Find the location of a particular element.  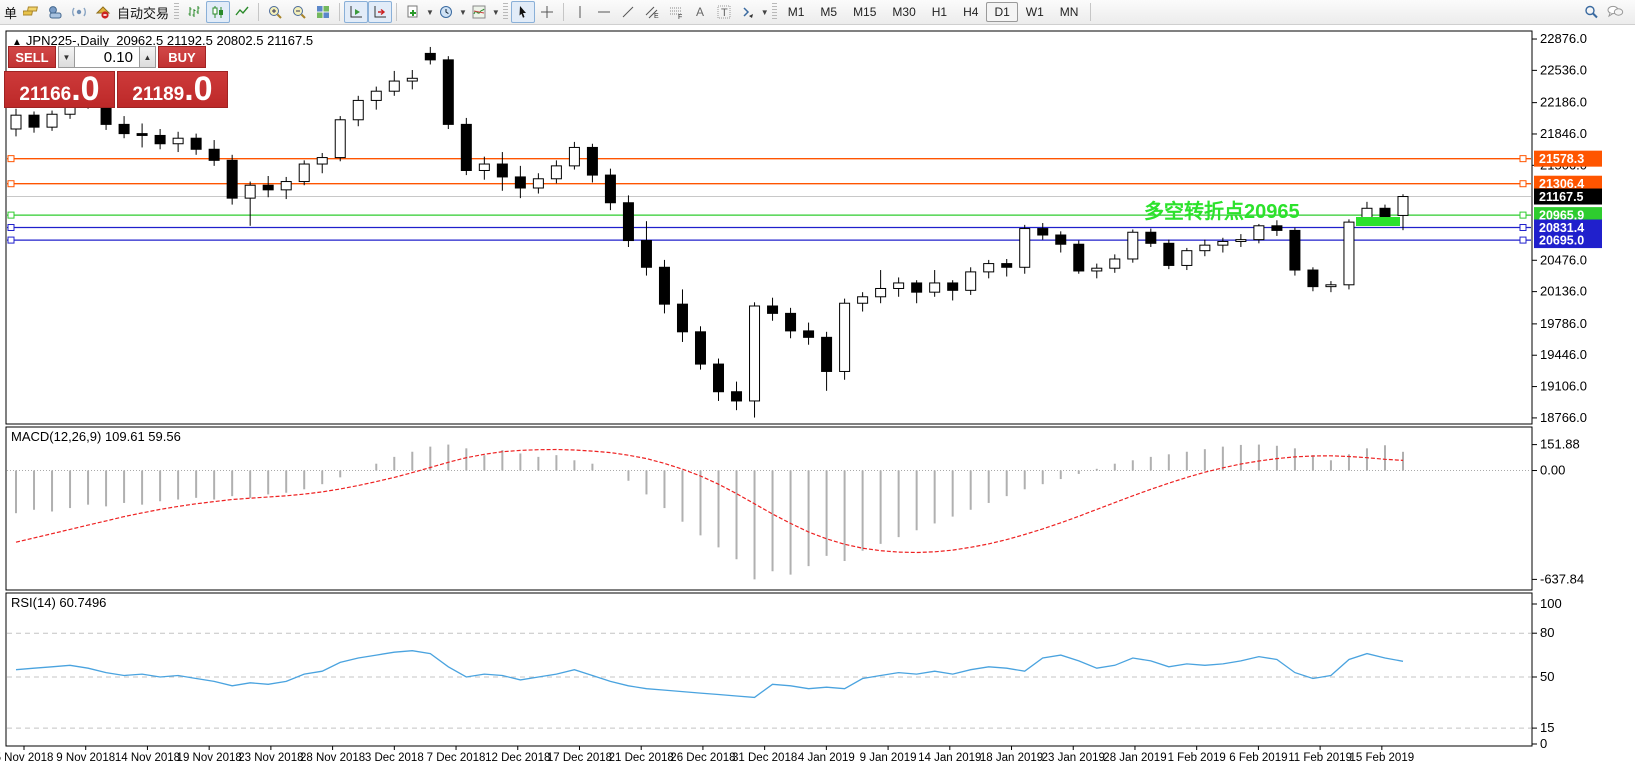

date-label: 19 Nov 2018 is located at coordinates (209, 758).